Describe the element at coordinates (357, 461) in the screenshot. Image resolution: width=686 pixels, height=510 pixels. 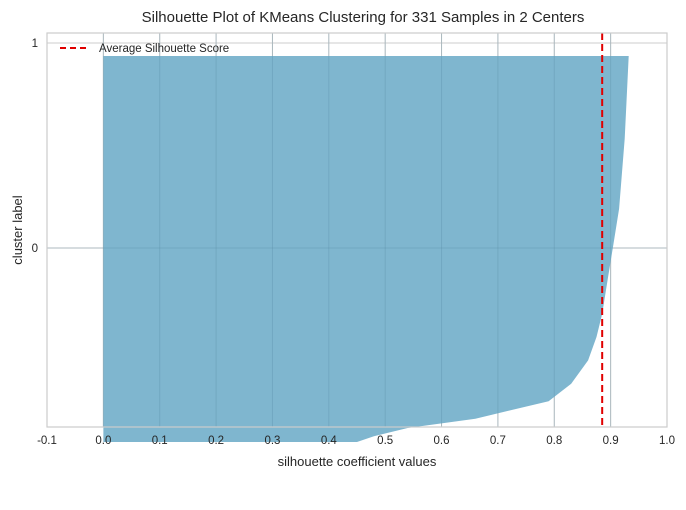
I see `x-axis-label: silhouette coefficient values` at that location.